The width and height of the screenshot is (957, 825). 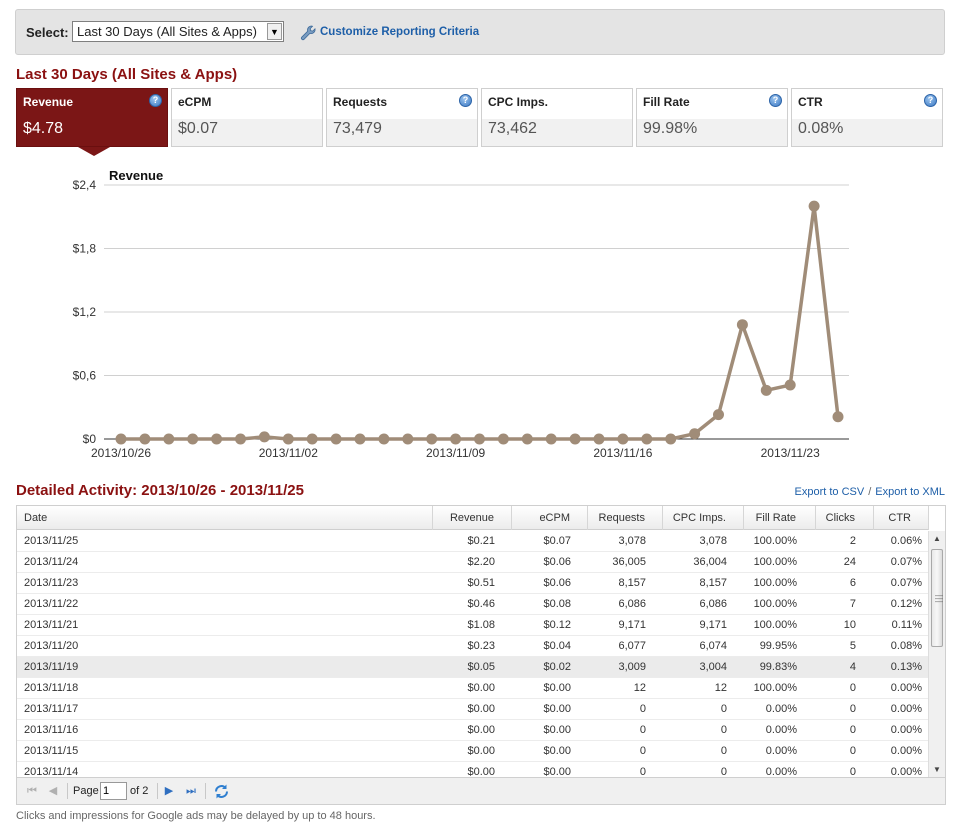 What do you see at coordinates (936, 654) in the screenshot?
I see `table-scrollbar: ▲ — — — ▼` at bounding box center [936, 654].